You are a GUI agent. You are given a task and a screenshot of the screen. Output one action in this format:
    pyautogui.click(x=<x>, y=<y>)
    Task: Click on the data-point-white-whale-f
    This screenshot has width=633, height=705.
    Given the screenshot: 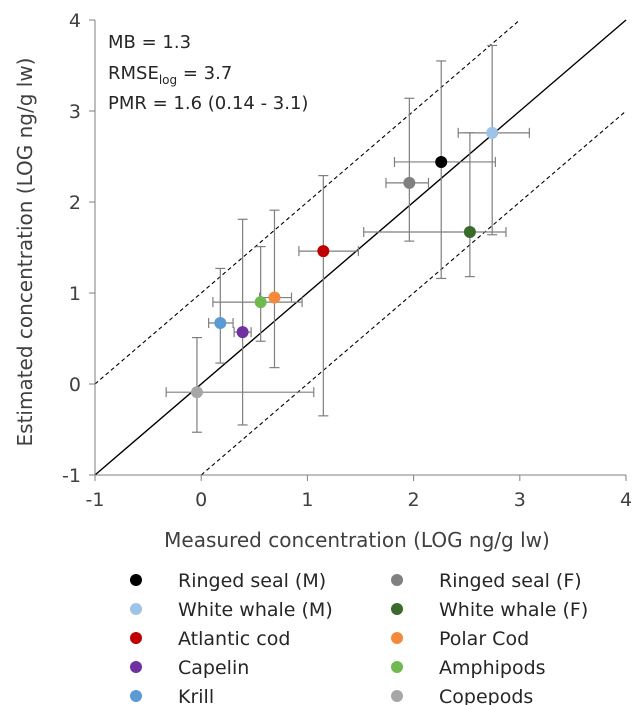 What is the action you would take?
    pyautogui.click(x=469, y=232)
    